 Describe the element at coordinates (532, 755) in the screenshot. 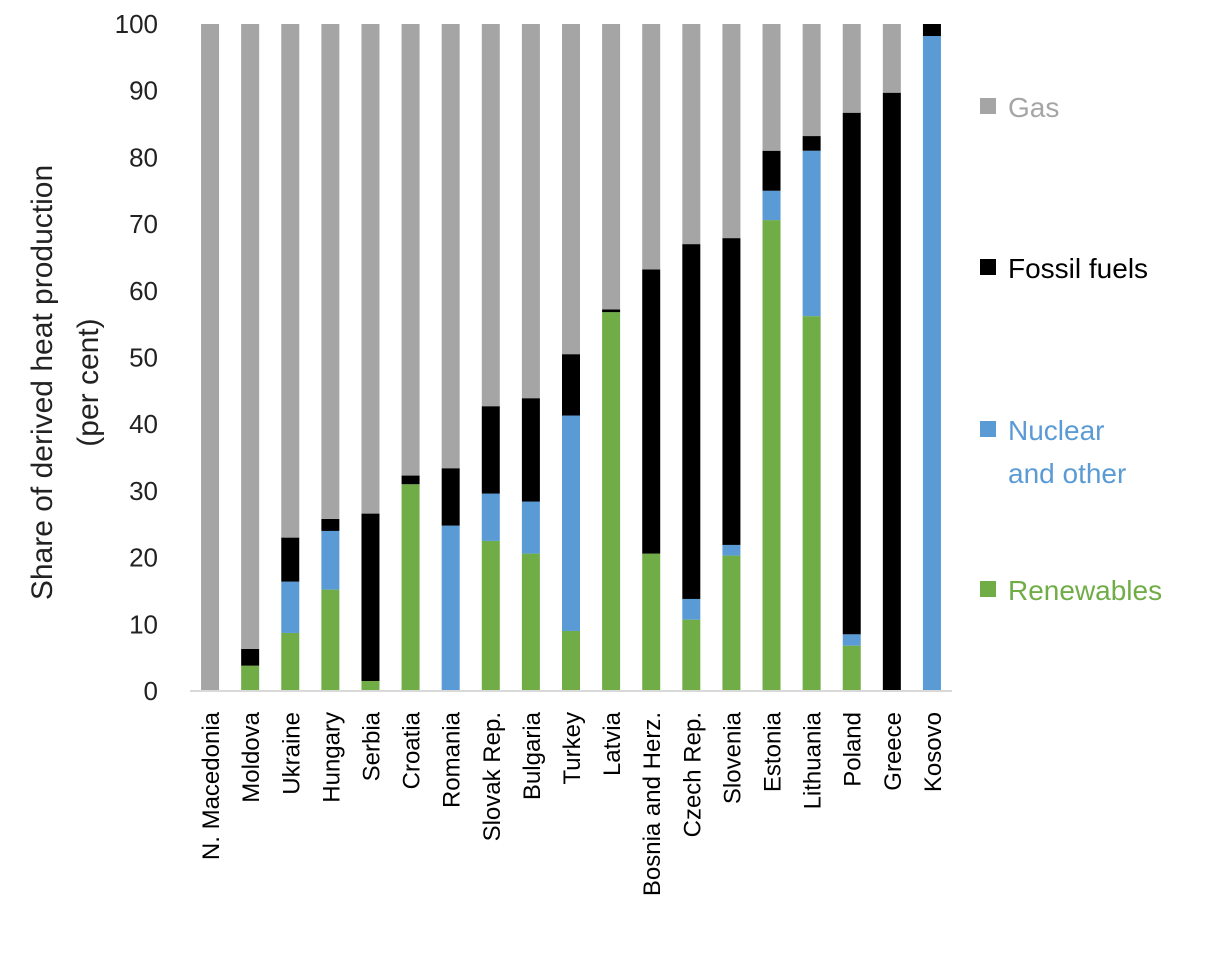

I see `x-tick-label: Bulgaria` at that location.